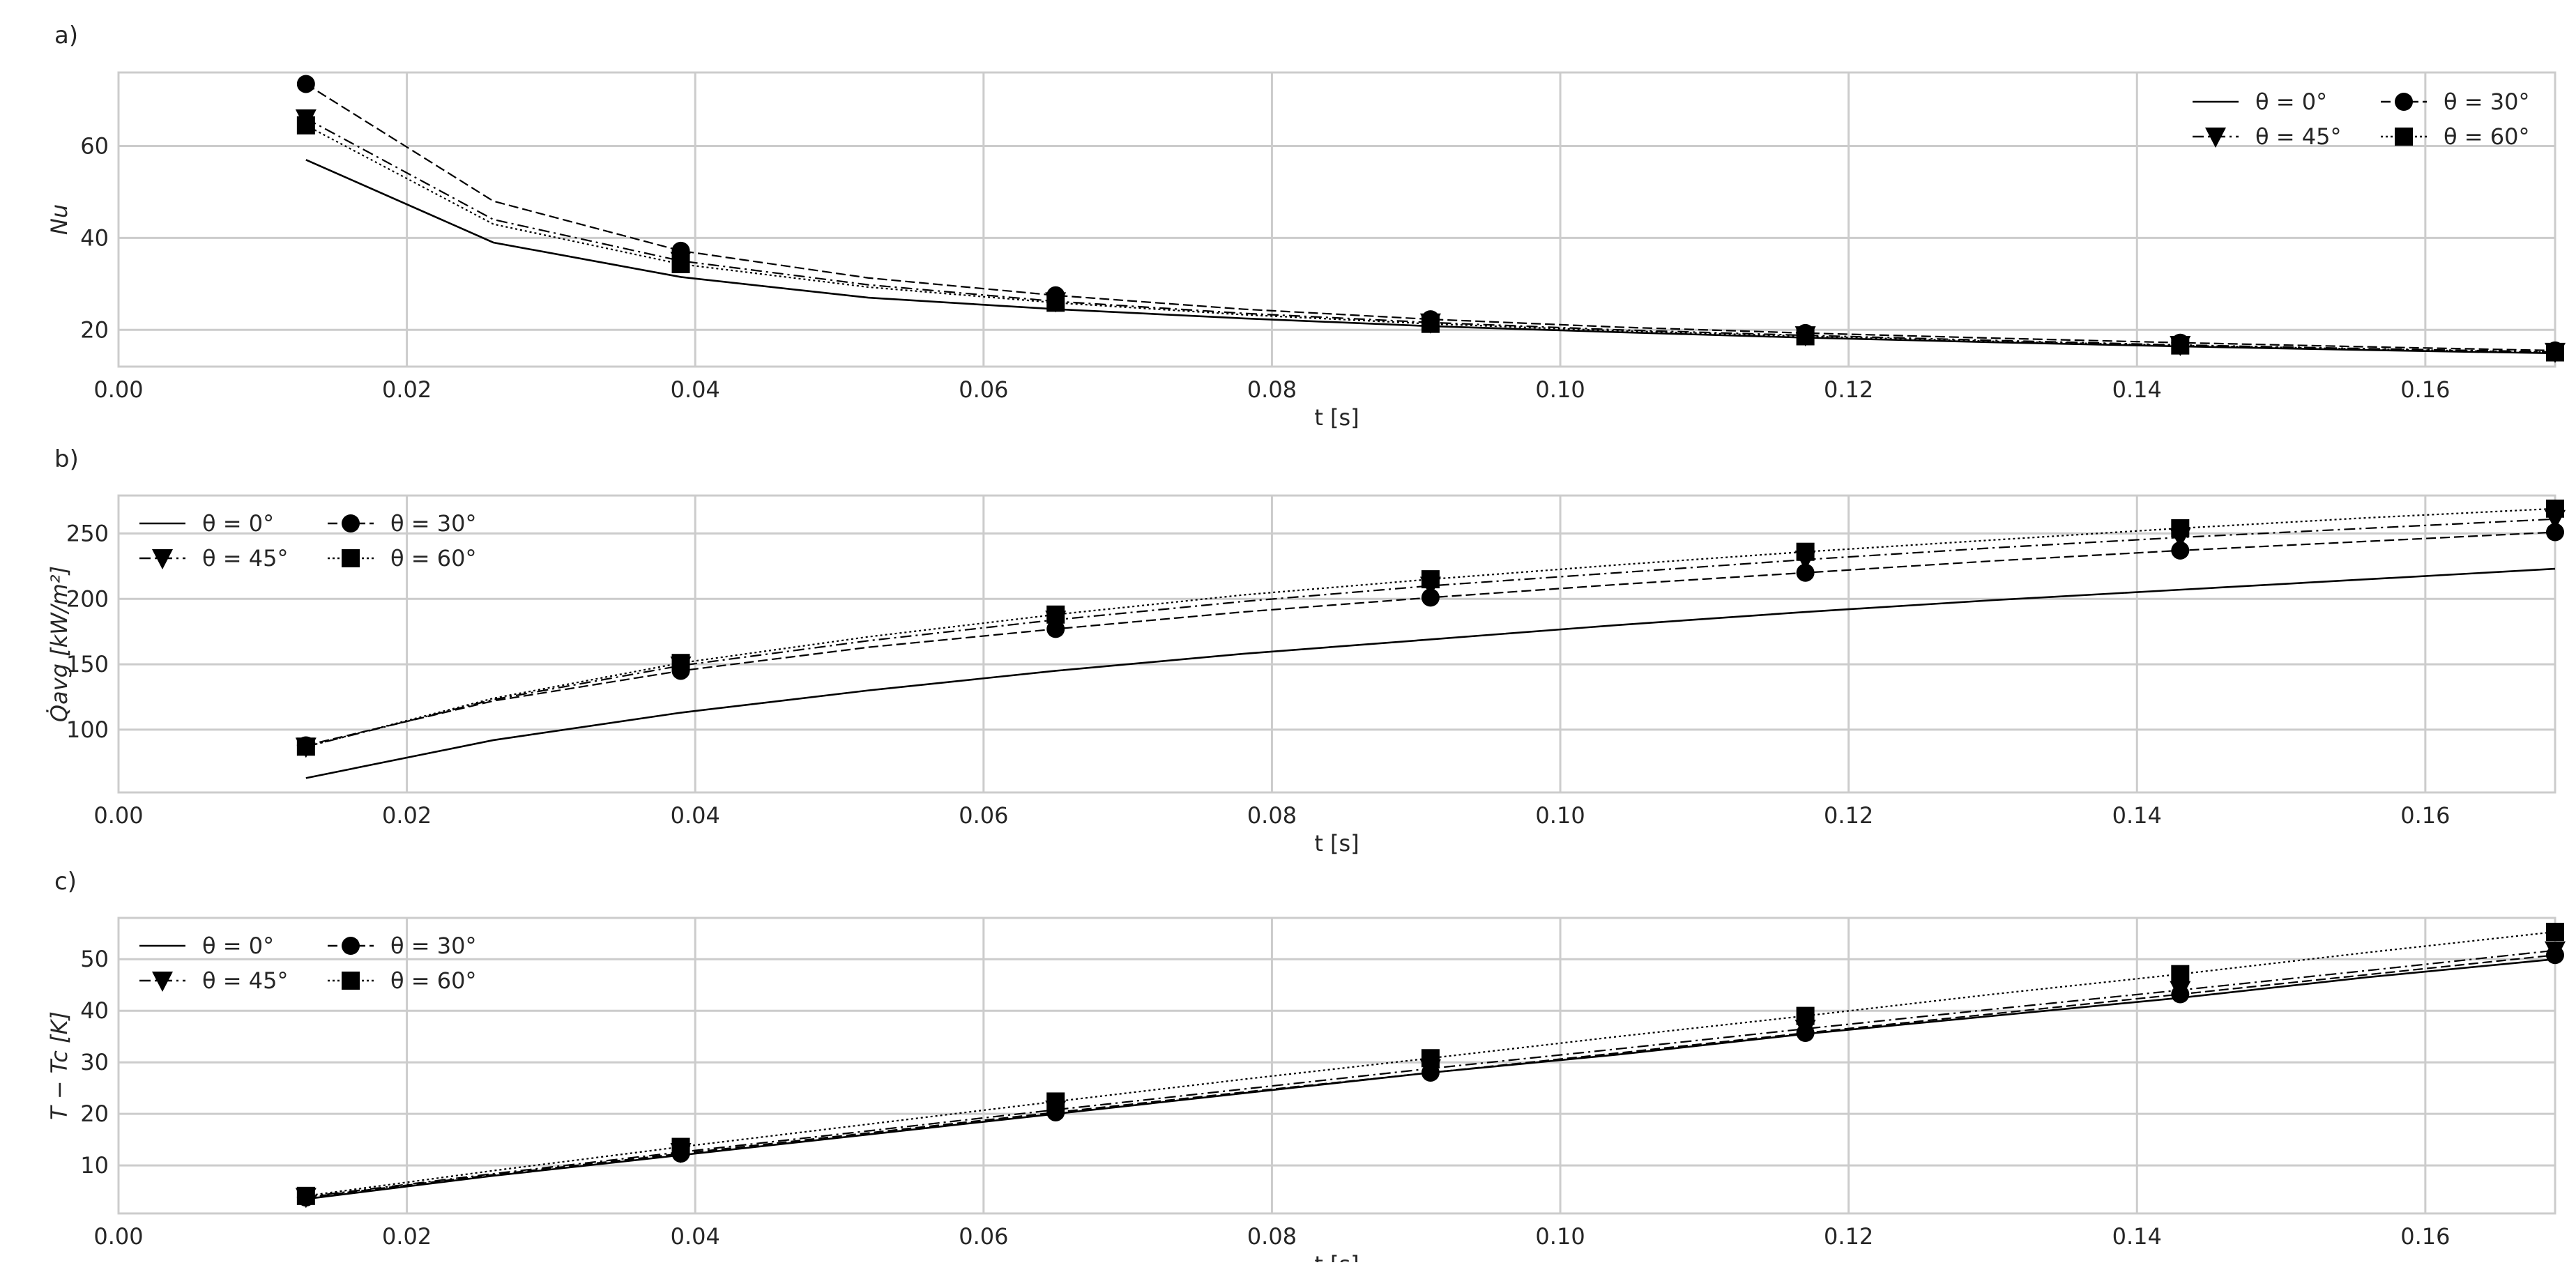 This screenshot has width=2576, height=1265. Describe the element at coordinates (94, 146) in the screenshot. I see `y-tick-label: 60` at that location.